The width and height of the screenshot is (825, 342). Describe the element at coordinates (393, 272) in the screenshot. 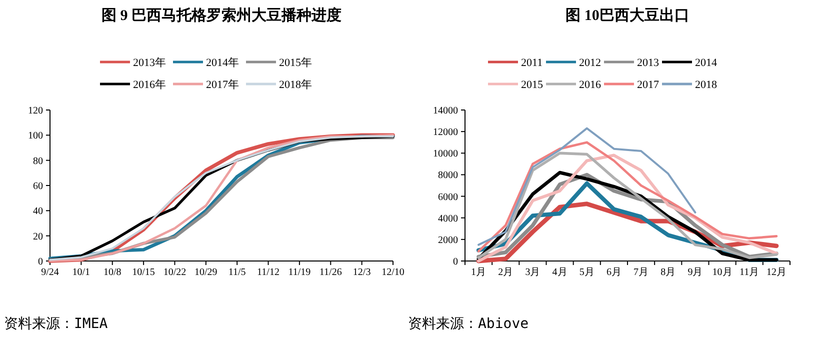

I see `x-tick-label: 12/10` at that location.